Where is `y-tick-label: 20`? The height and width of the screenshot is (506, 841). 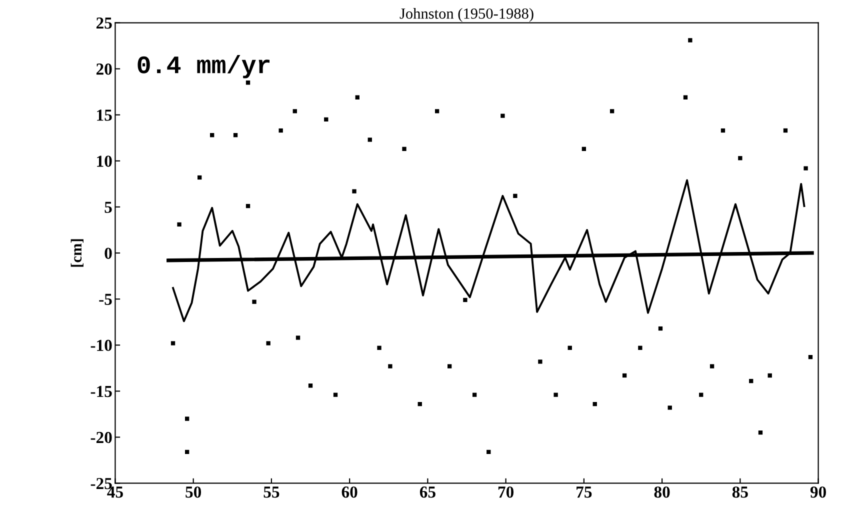
y-tick-label: 20 is located at coordinates (104, 69).